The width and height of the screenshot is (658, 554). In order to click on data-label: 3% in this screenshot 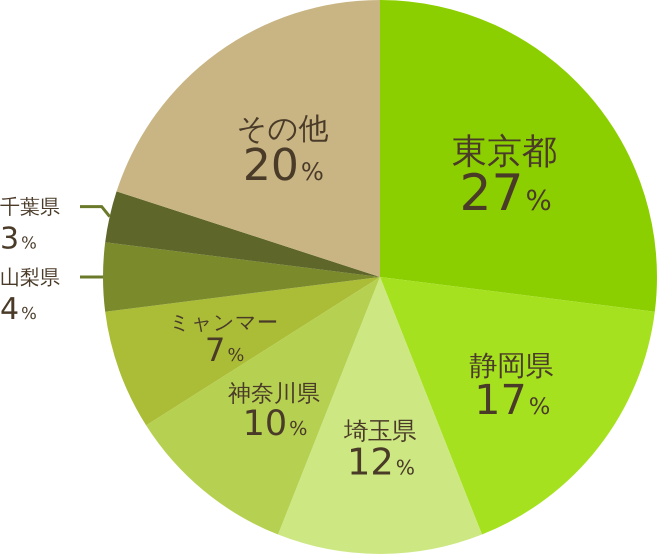, I will do `click(18, 239)`.